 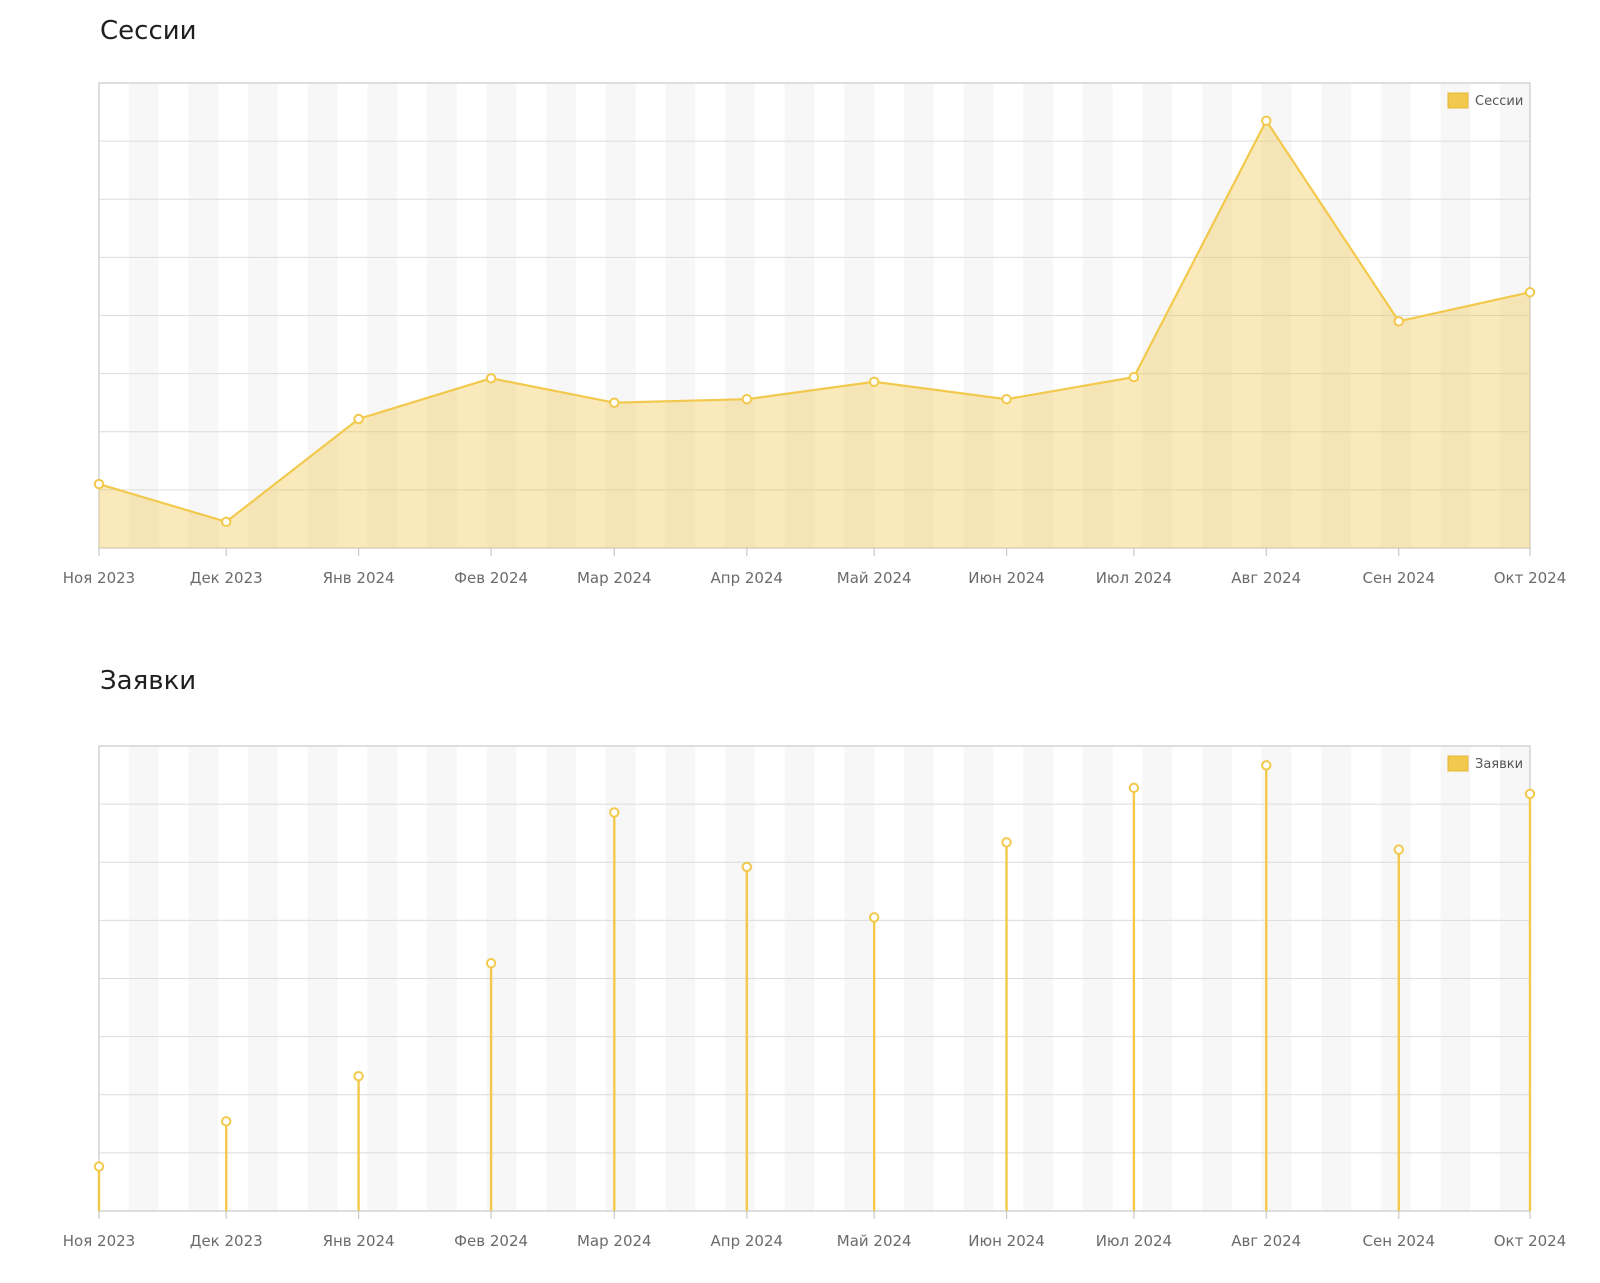 What do you see at coordinates (148, 31) in the screenshot?
I see `chart-title: Сессии` at bounding box center [148, 31].